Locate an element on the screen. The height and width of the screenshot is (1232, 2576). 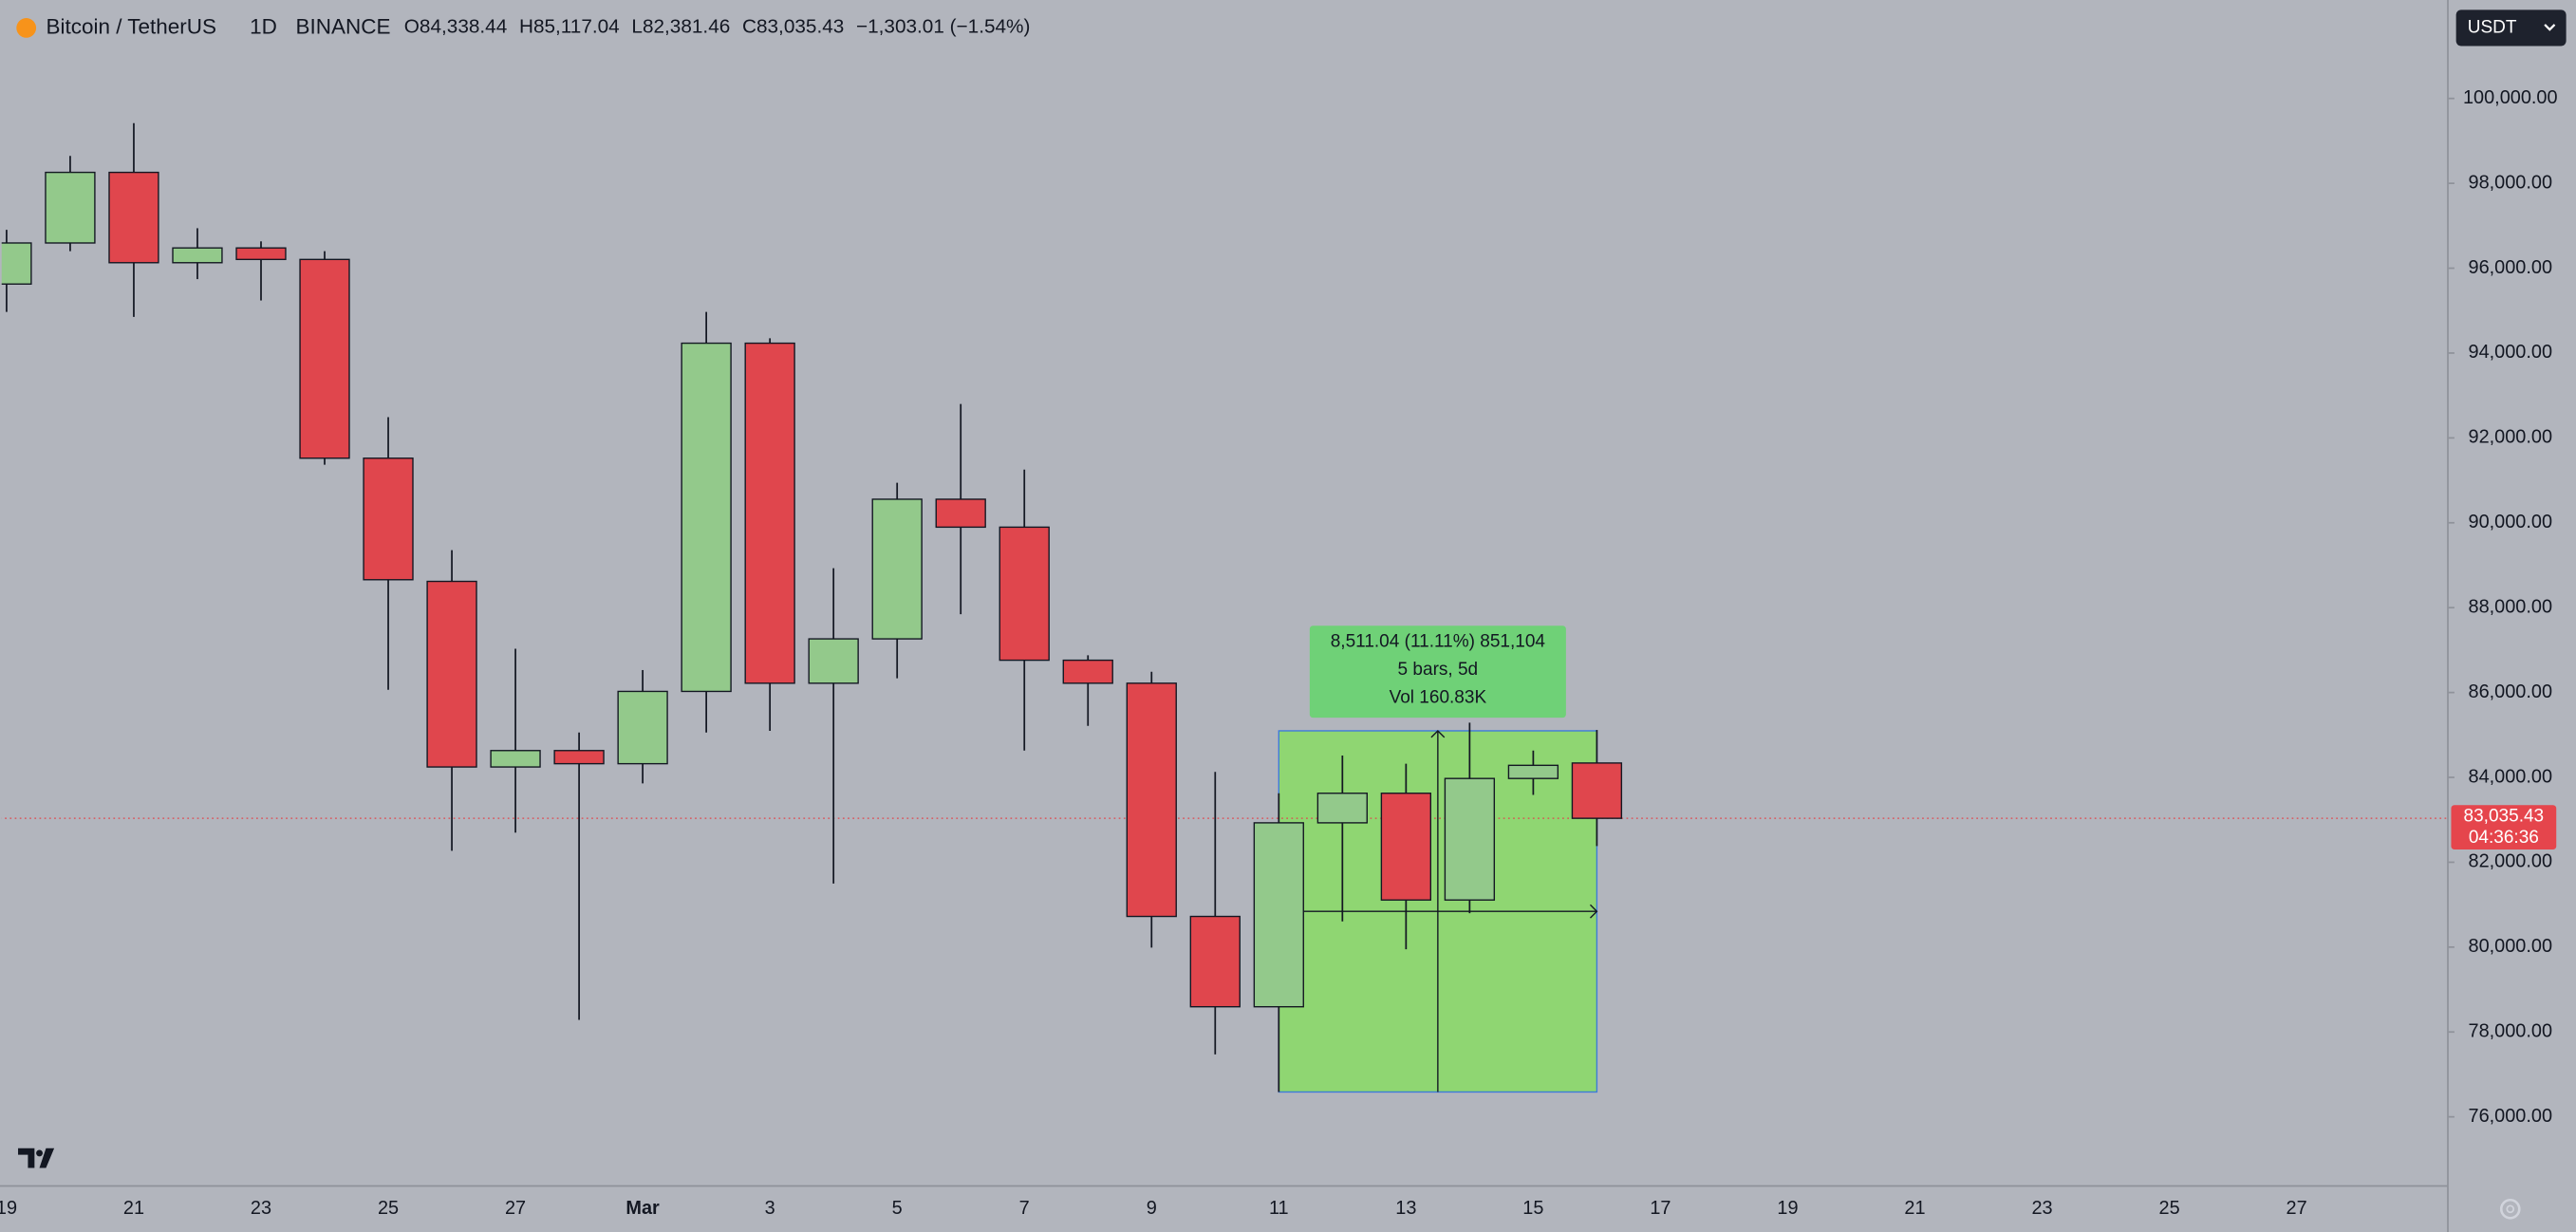
currency-button-bg is located at coordinates (2511, 28).